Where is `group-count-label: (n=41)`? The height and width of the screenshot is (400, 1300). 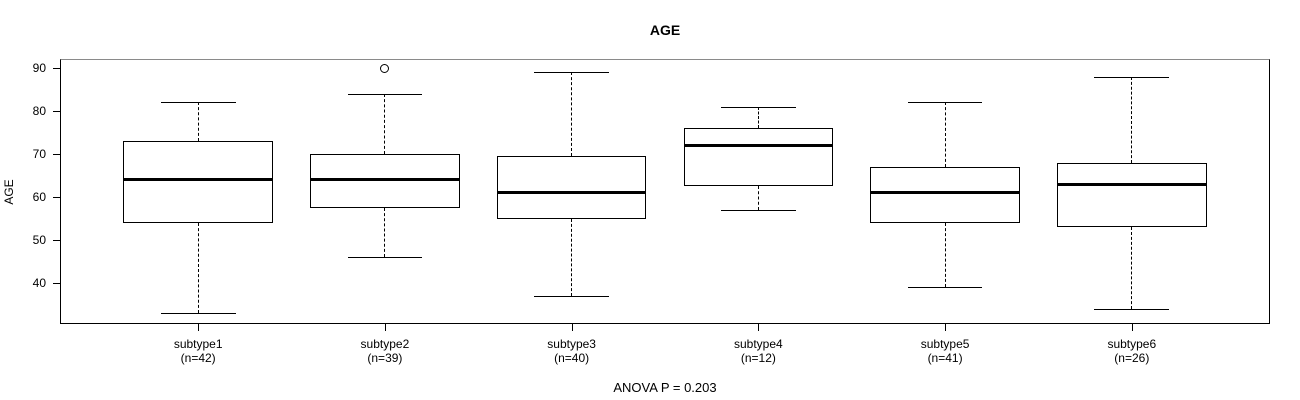
group-count-label: (n=41) is located at coordinates (945, 358).